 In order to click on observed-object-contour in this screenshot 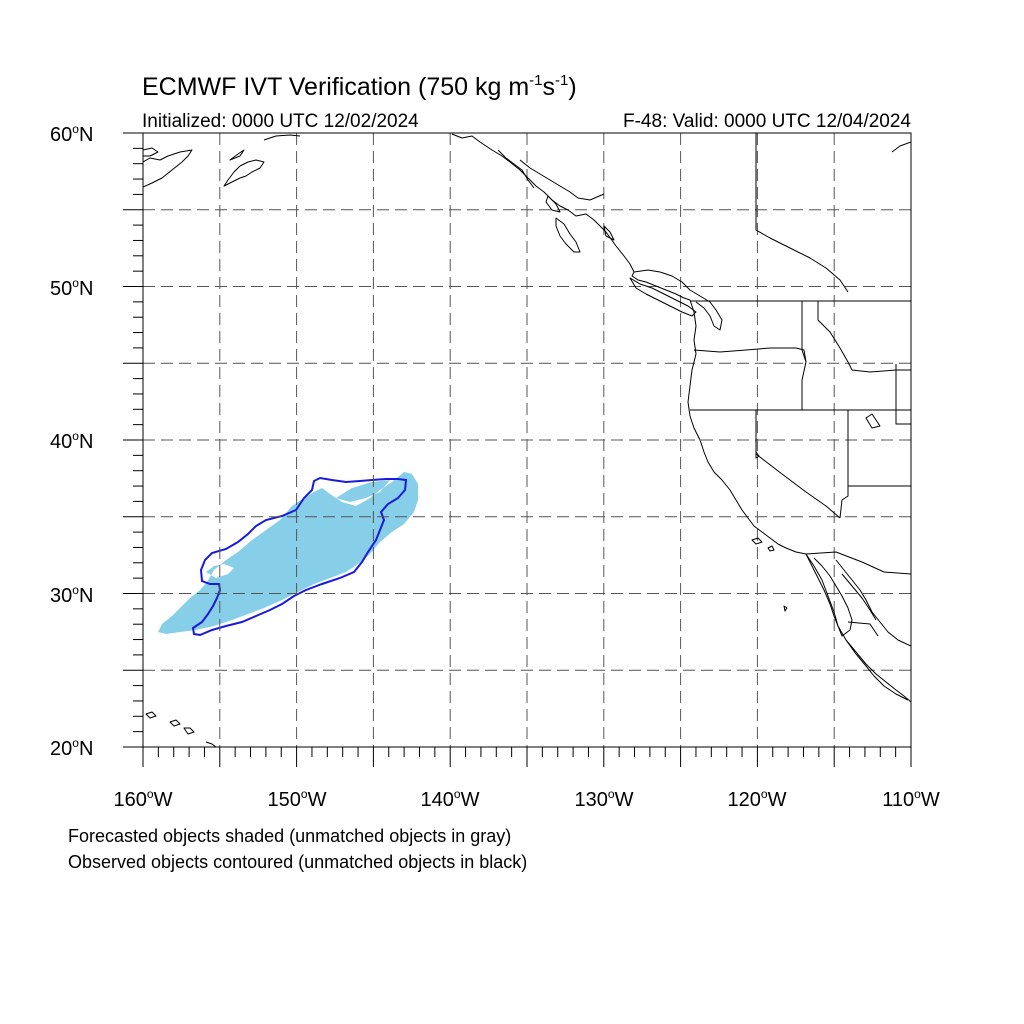, I will do `click(299, 556)`.